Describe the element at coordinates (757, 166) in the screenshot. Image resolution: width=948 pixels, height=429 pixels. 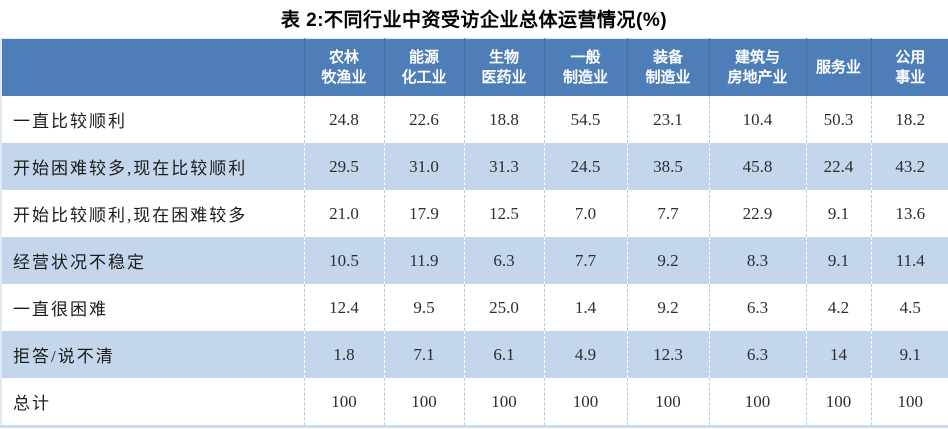
I see `data-value-cell: 45.8` at that location.